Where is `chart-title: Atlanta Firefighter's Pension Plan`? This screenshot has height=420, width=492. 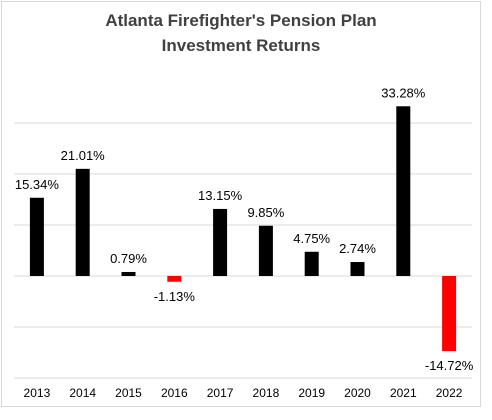 chart-title: Atlanta Firefighter's Pension Plan is located at coordinates (241, 20).